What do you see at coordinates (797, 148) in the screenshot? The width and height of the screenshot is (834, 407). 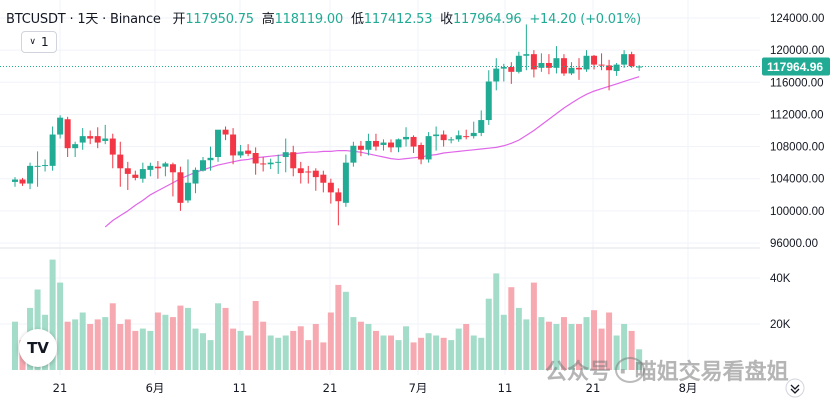 I see `price-axis-label: 108000.00` at bounding box center [797, 148].